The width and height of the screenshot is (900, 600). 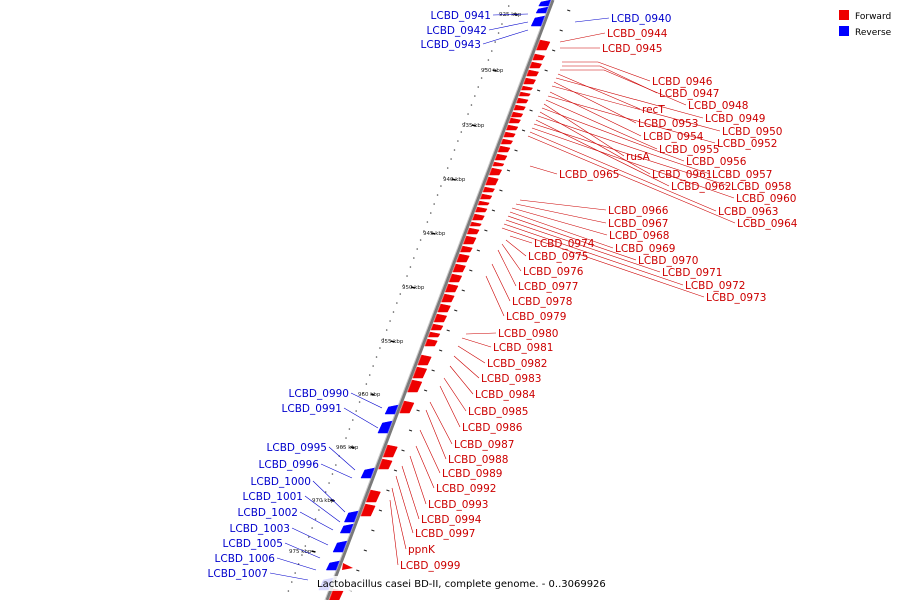 What do you see at coordinates (715, 286) in the screenshot?
I see `gene-label: LCBD_0972` at bounding box center [715, 286].